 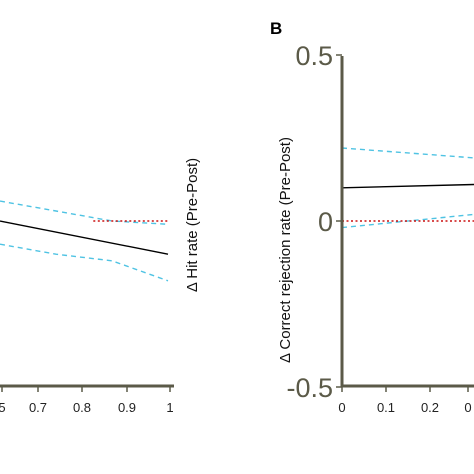 I want to click on panel-b-x-ticks: 0 0.1 0.2 0, so click(x=405, y=400).